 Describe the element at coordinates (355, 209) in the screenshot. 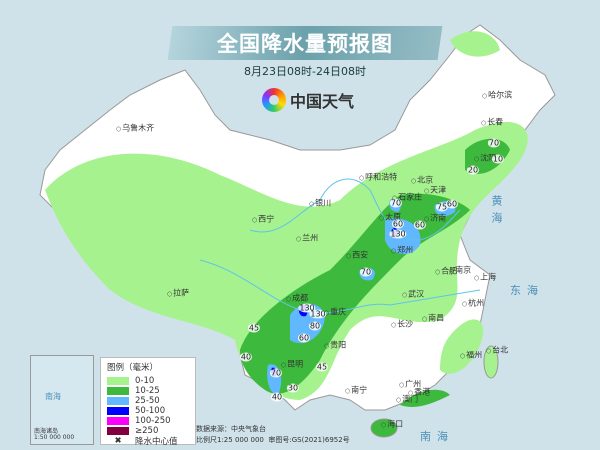

I see `yellow-river` at that location.